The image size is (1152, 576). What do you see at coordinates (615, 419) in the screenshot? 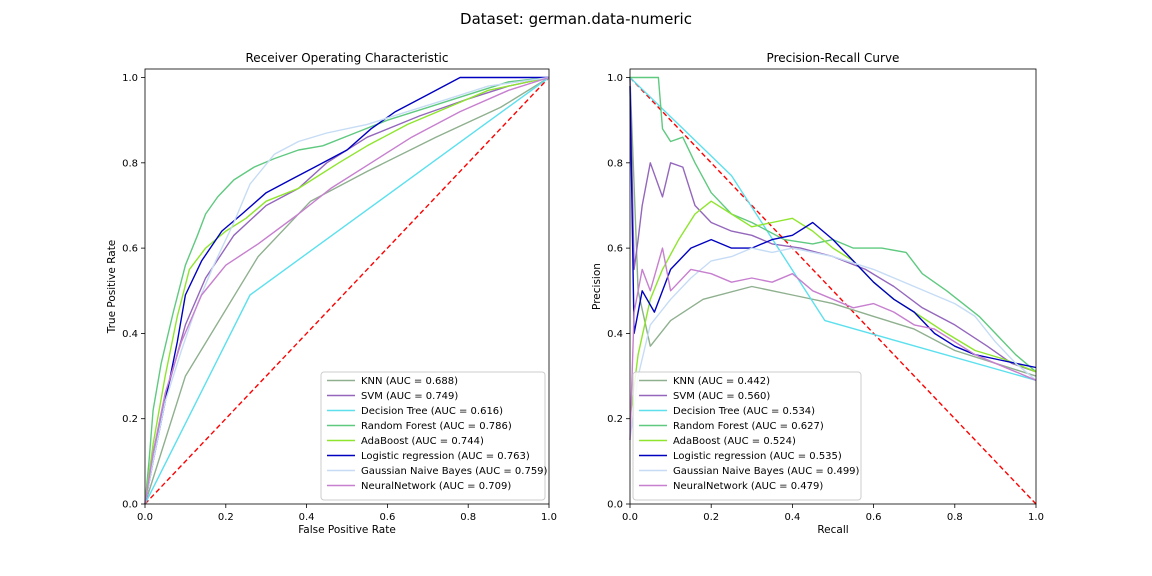
I see `pr-ytick-label: 0.2` at bounding box center [615, 419].